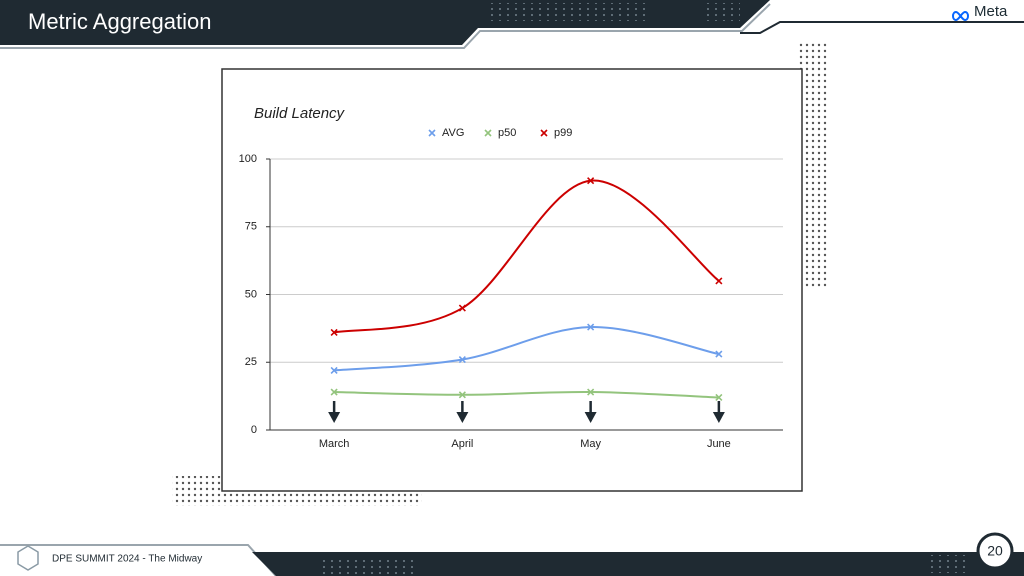  What do you see at coordinates (334, 444) in the screenshot?
I see `x-tick-label: March` at bounding box center [334, 444].